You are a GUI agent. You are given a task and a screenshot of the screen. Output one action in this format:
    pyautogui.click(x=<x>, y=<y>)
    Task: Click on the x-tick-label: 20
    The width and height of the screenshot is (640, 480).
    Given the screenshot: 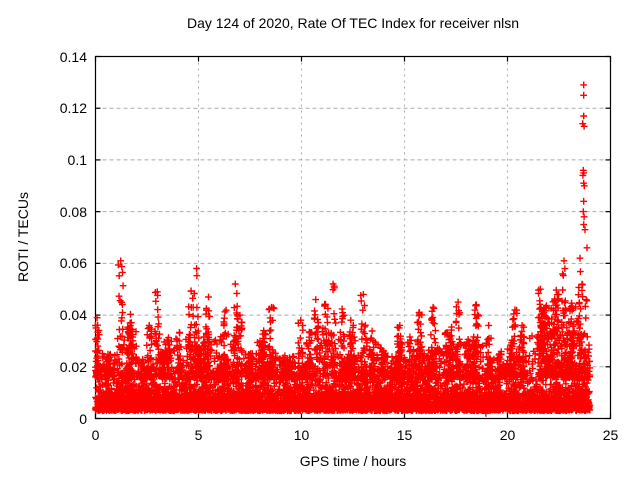 What is the action you would take?
    pyautogui.click(x=507, y=435)
    